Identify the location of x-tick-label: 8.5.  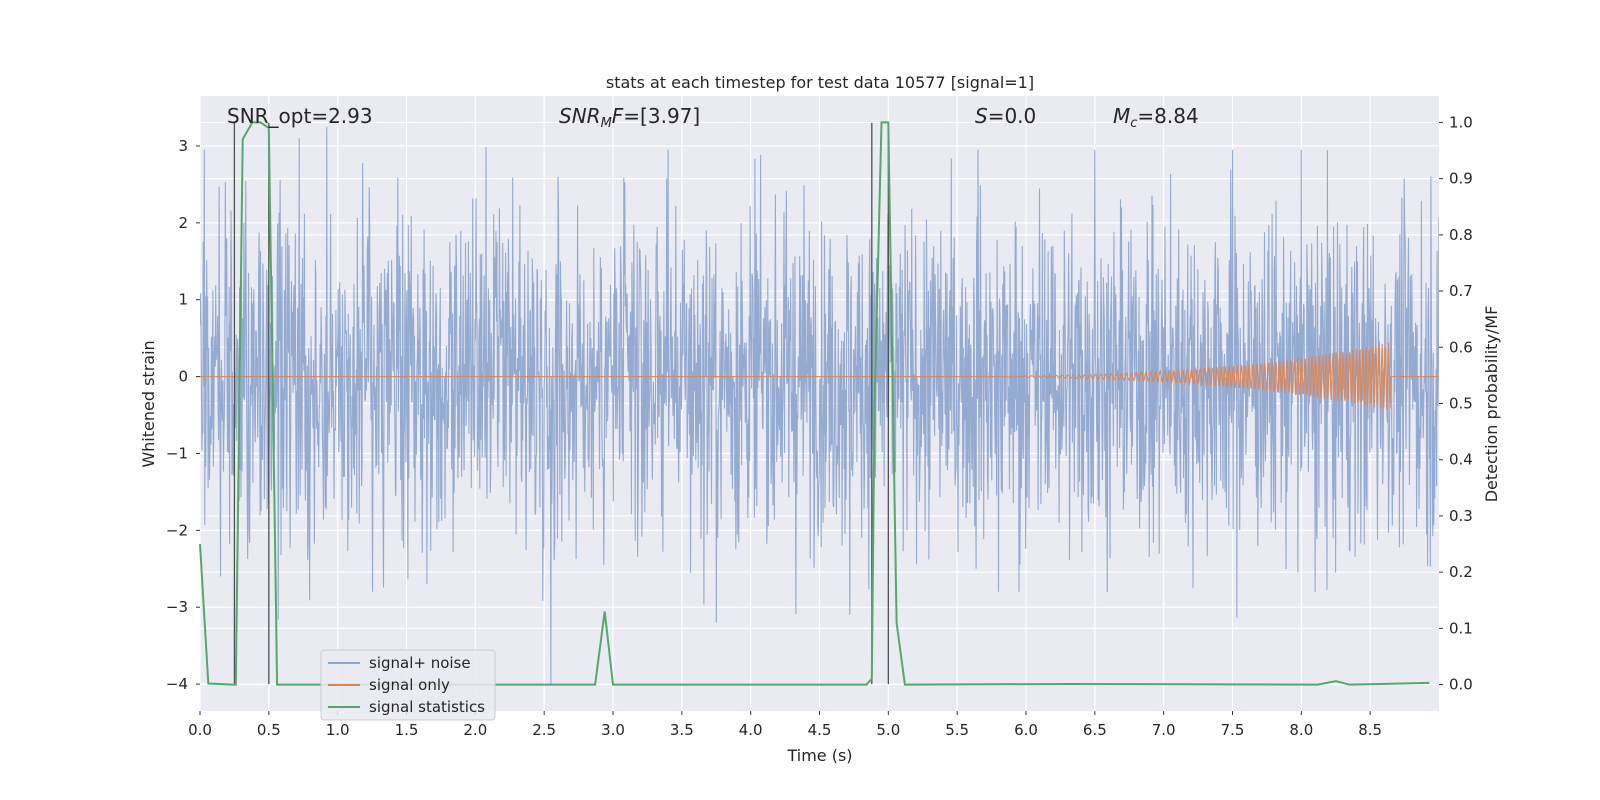
(1370, 730).